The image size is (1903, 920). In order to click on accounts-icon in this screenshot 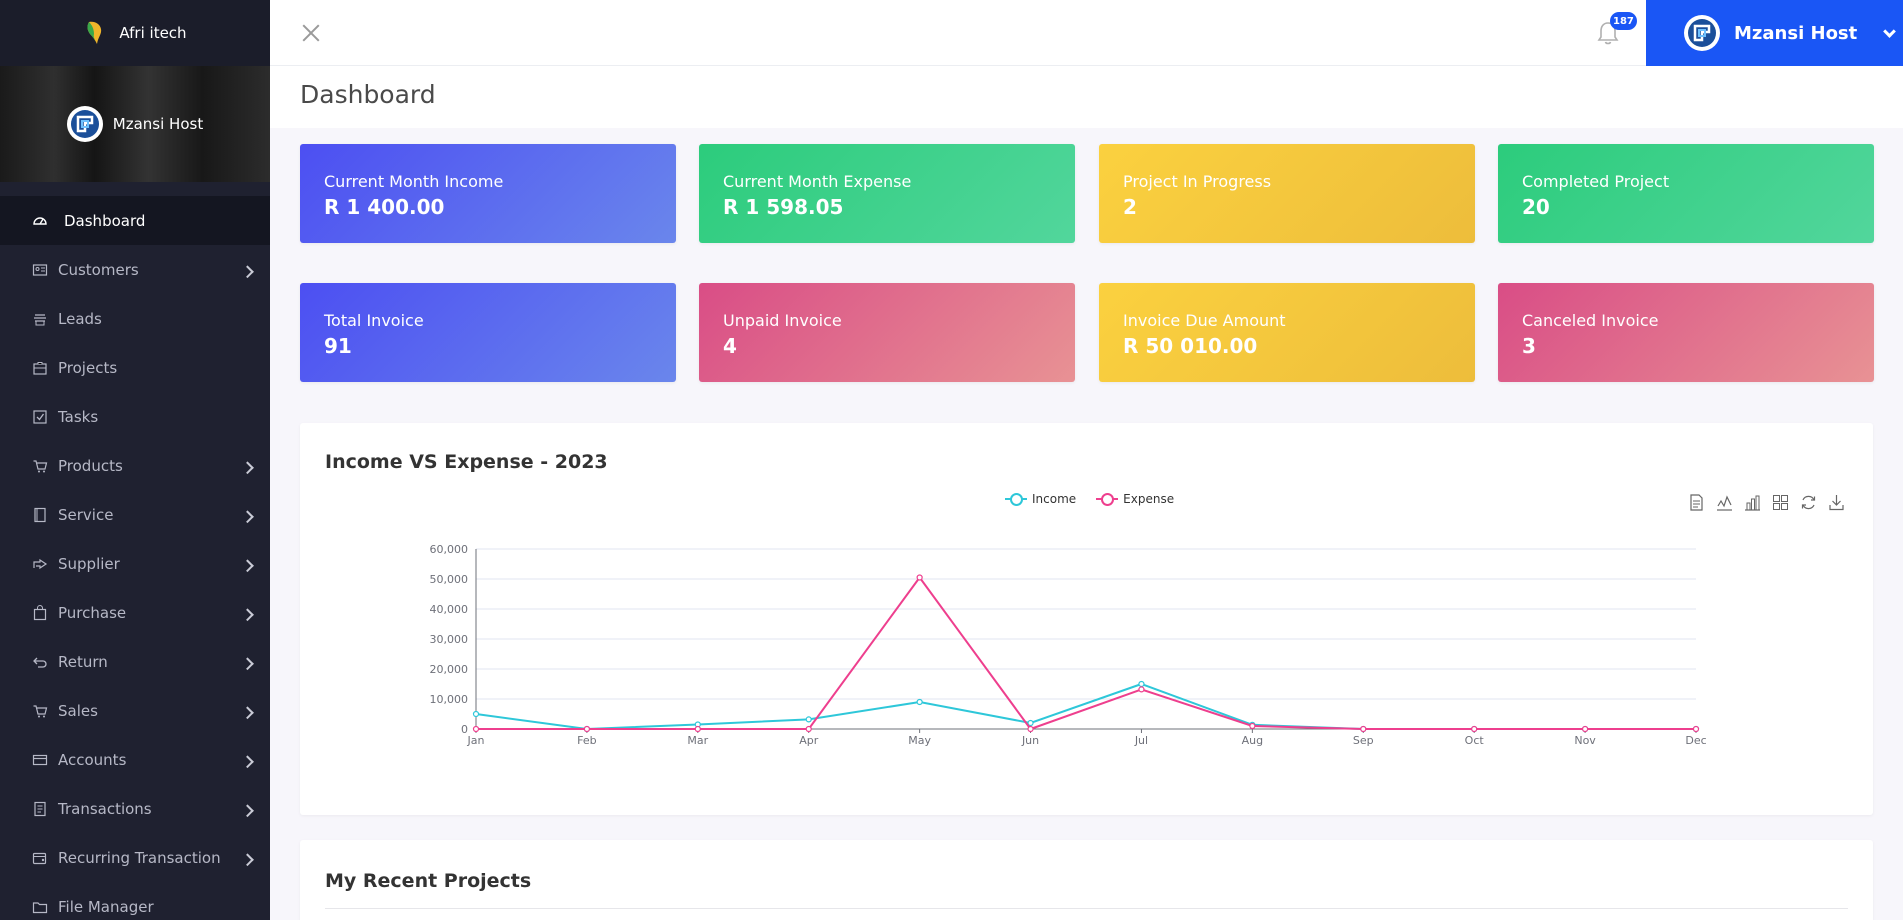, I will do `click(40, 759)`.